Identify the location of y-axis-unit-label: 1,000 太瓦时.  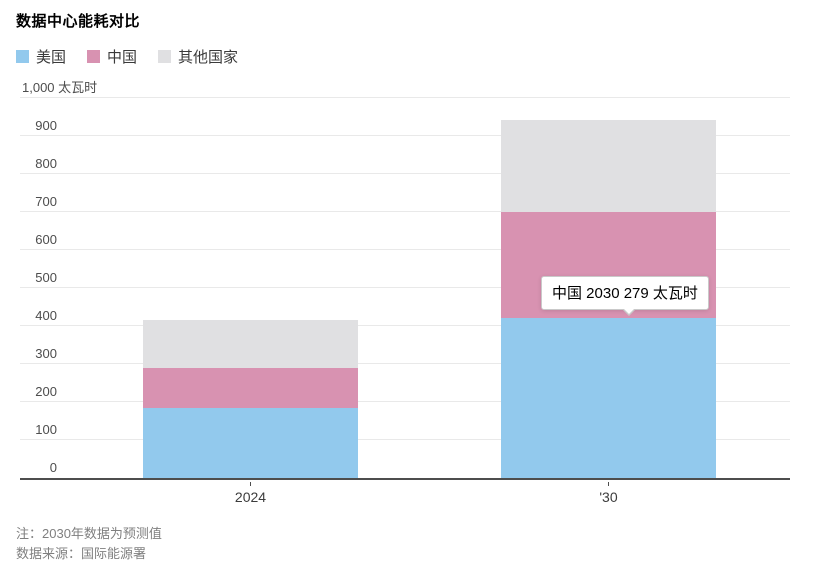
(60, 87).